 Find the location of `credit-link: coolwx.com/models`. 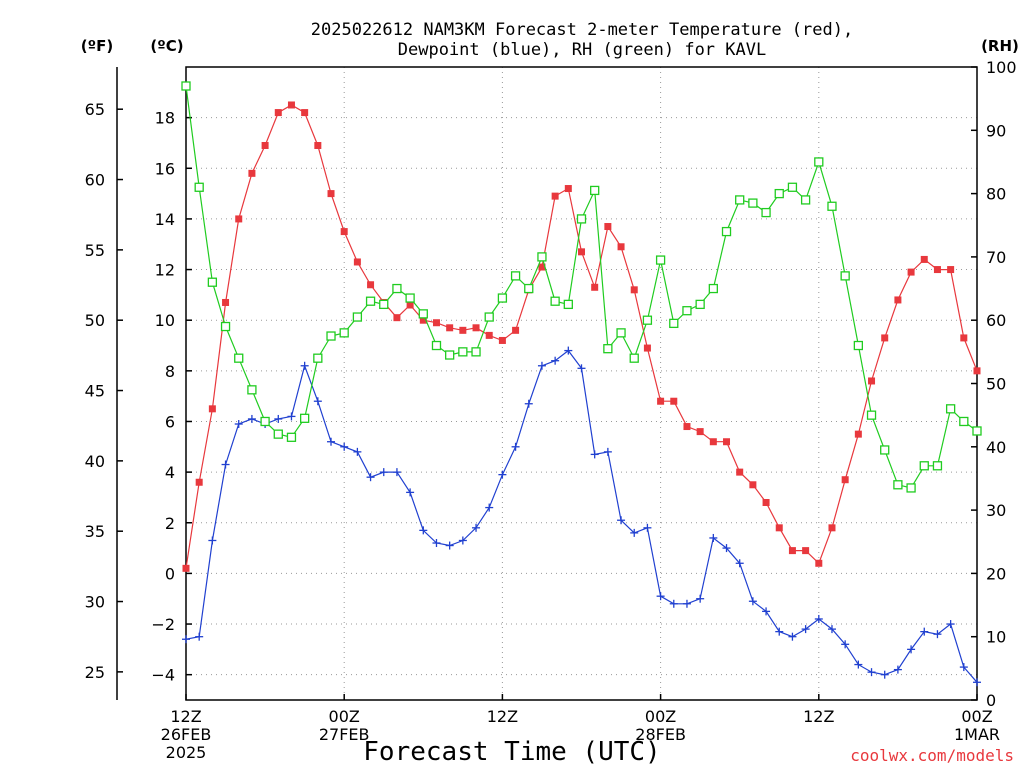

credit-link: coolwx.com/models is located at coordinates (932, 755).